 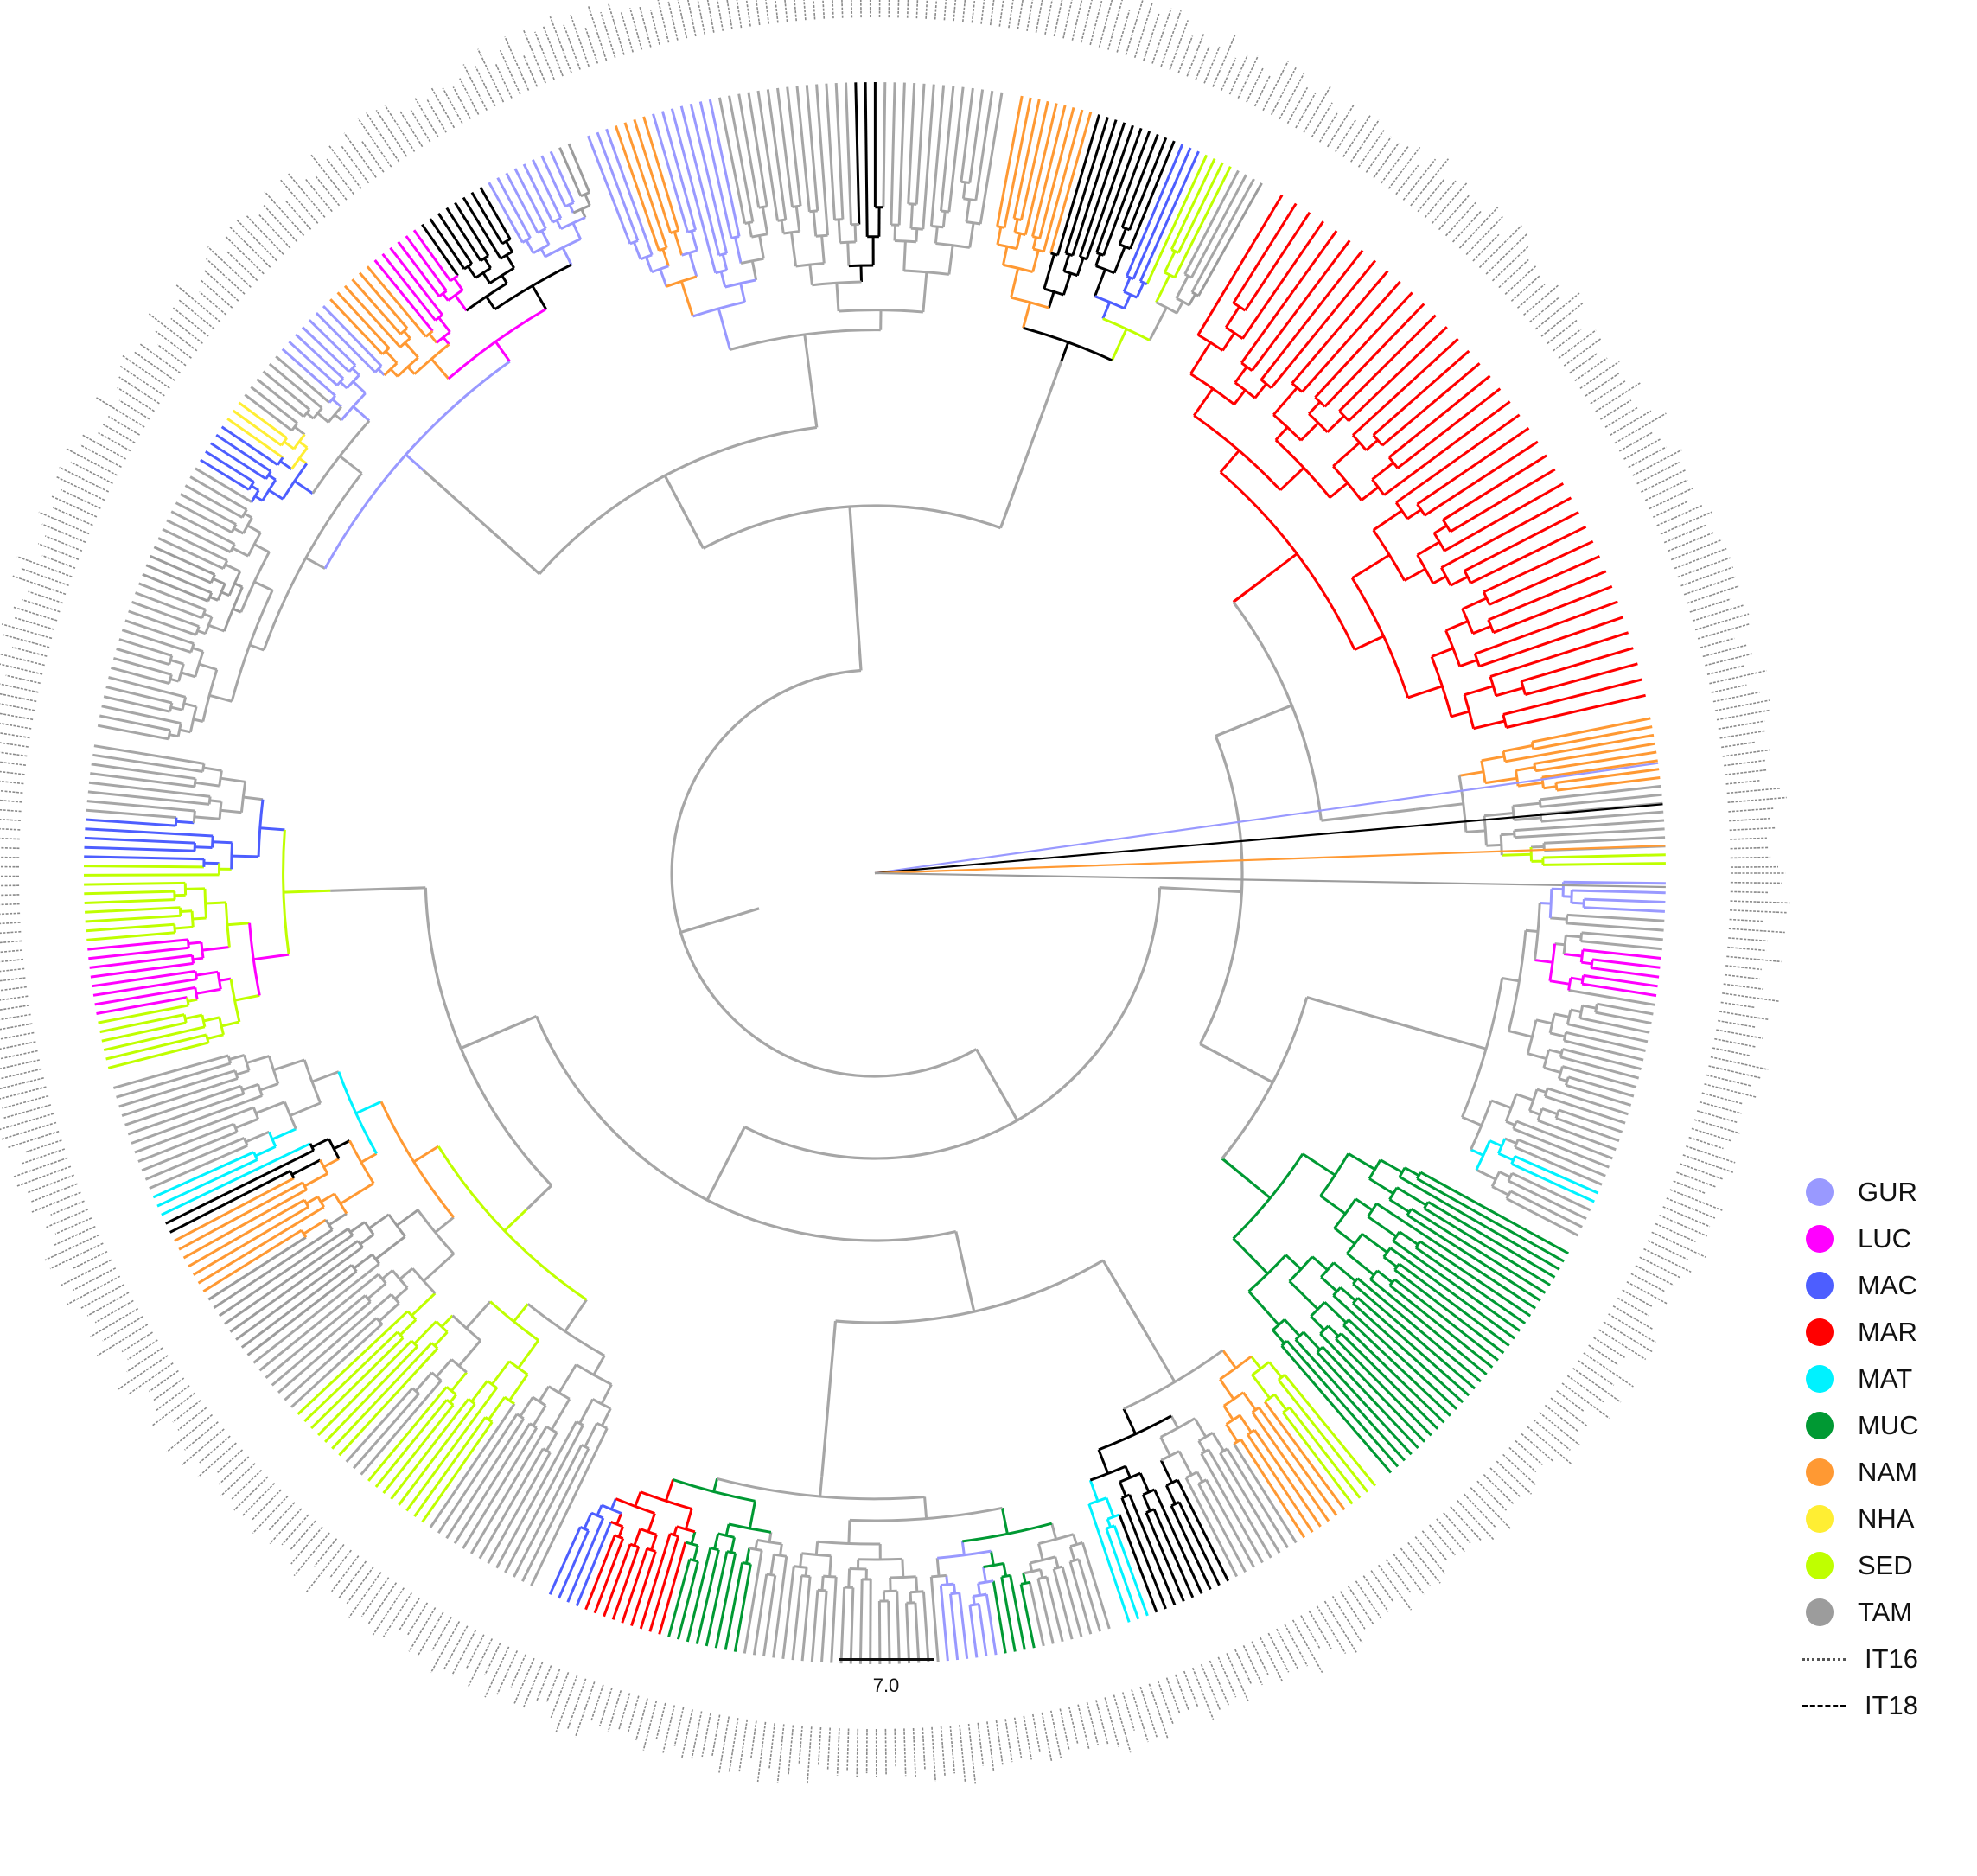 What do you see at coordinates (1885, 1238) in the screenshot?
I see `legend-label: LUC` at bounding box center [1885, 1238].